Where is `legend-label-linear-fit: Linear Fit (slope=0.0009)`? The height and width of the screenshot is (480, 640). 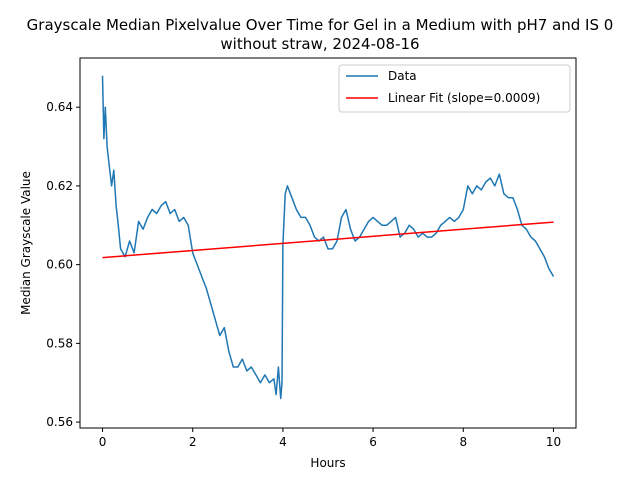
legend-label-linear-fit: Linear Fit (slope=0.0009) is located at coordinates (464, 98).